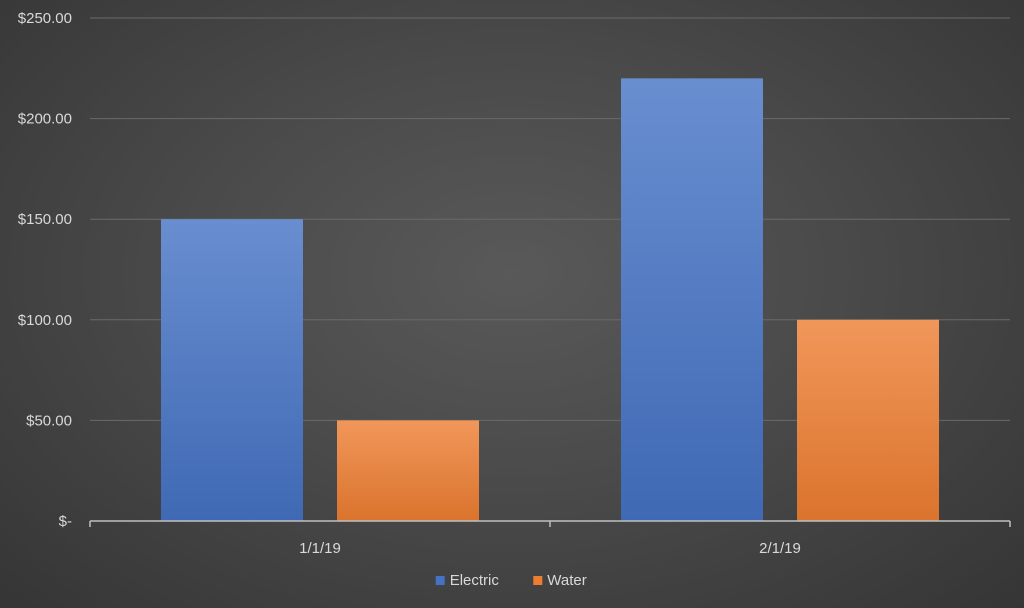 This screenshot has width=1024, height=608. What do you see at coordinates (475, 580) in the screenshot?
I see `legend-label-electric: Electric` at bounding box center [475, 580].